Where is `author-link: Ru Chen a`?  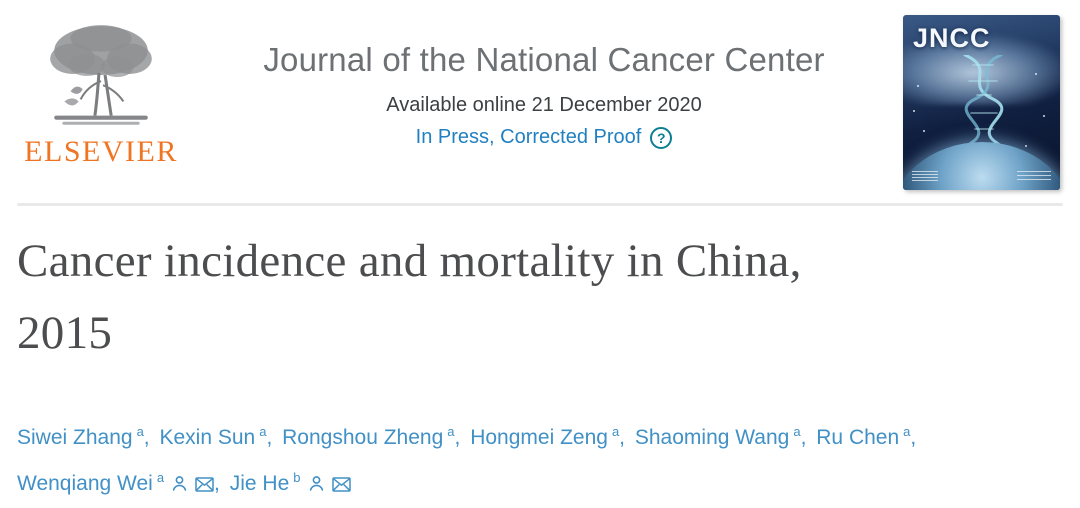
author-link: Ru Chen a is located at coordinates (863, 436).